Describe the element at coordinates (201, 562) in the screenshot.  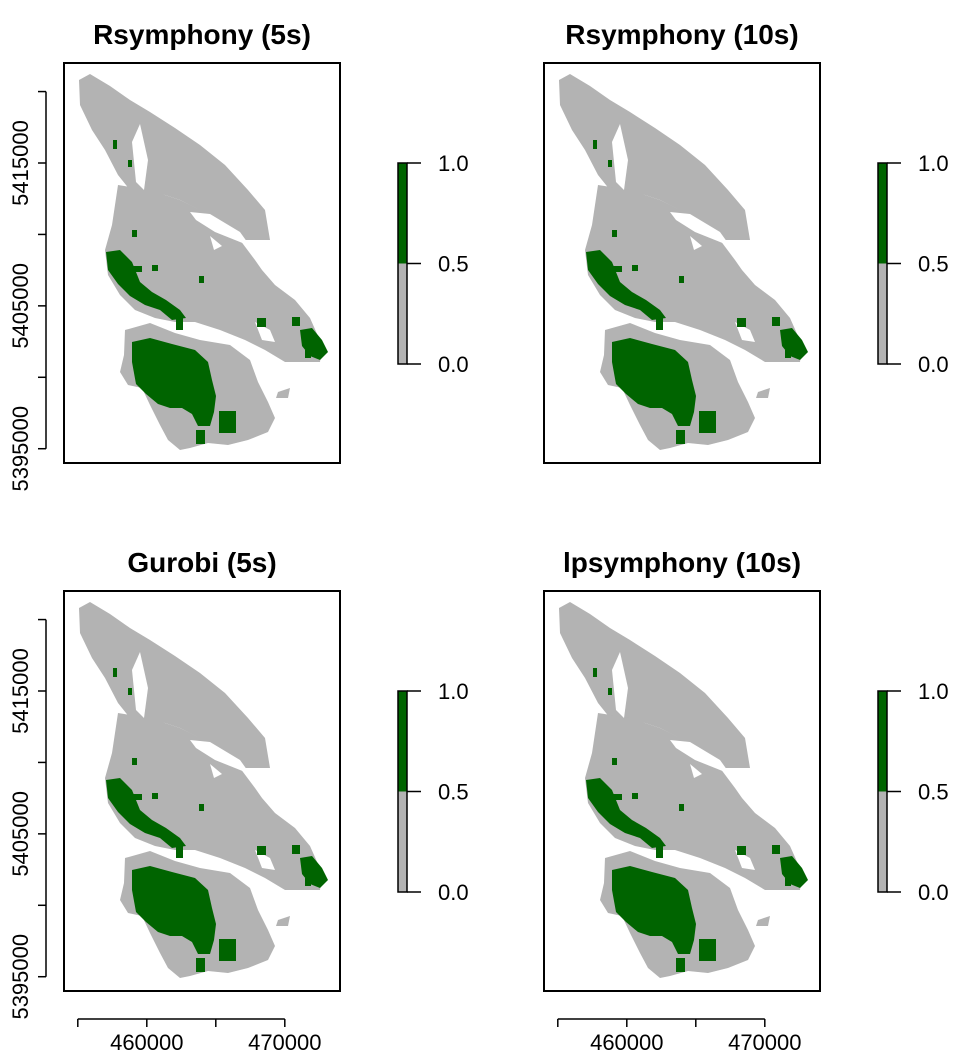
I see `panel-title: Gurobi (5s)` at that location.